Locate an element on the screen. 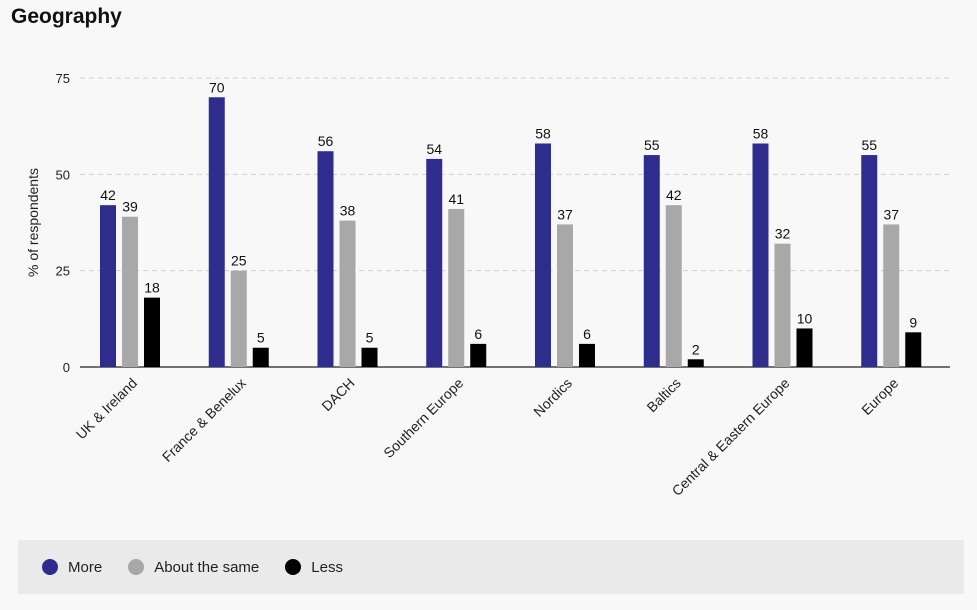 This screenshot has width=977, height=610. legend-label: About the same is located at coordinates (207, 567).